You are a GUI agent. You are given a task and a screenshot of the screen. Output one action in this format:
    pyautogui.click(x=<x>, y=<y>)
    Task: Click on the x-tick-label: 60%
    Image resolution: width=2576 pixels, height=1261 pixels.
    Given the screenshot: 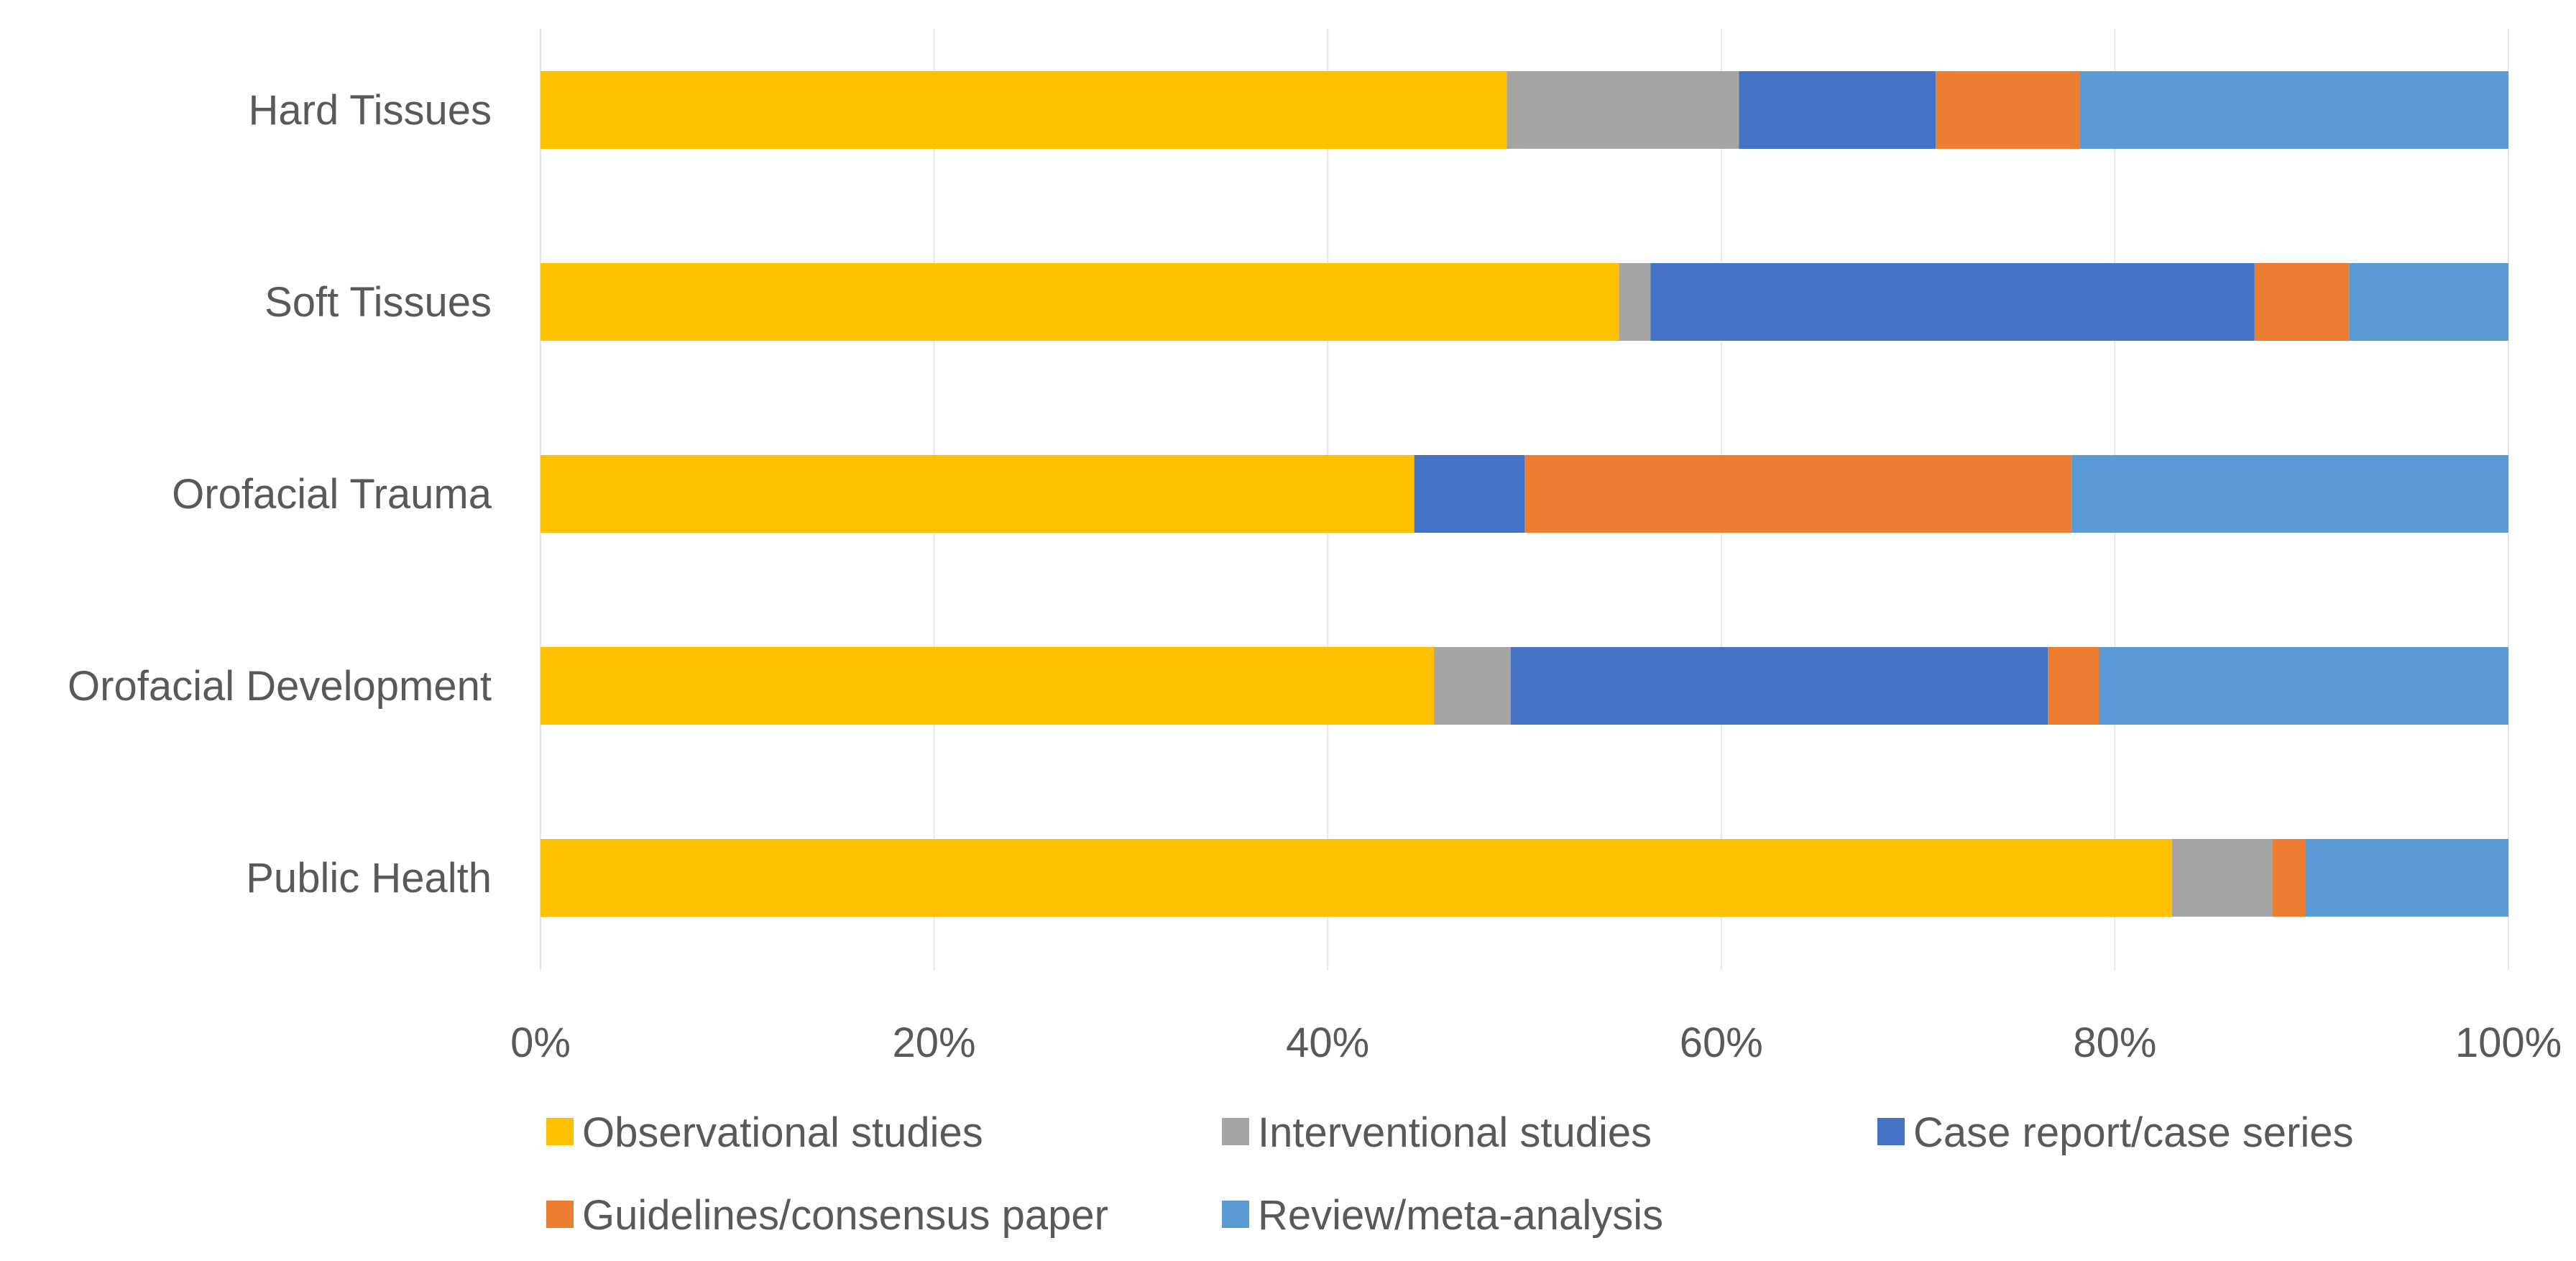 What is the action you would take?
    pyautogui.click(x=1721, y=1042)
    